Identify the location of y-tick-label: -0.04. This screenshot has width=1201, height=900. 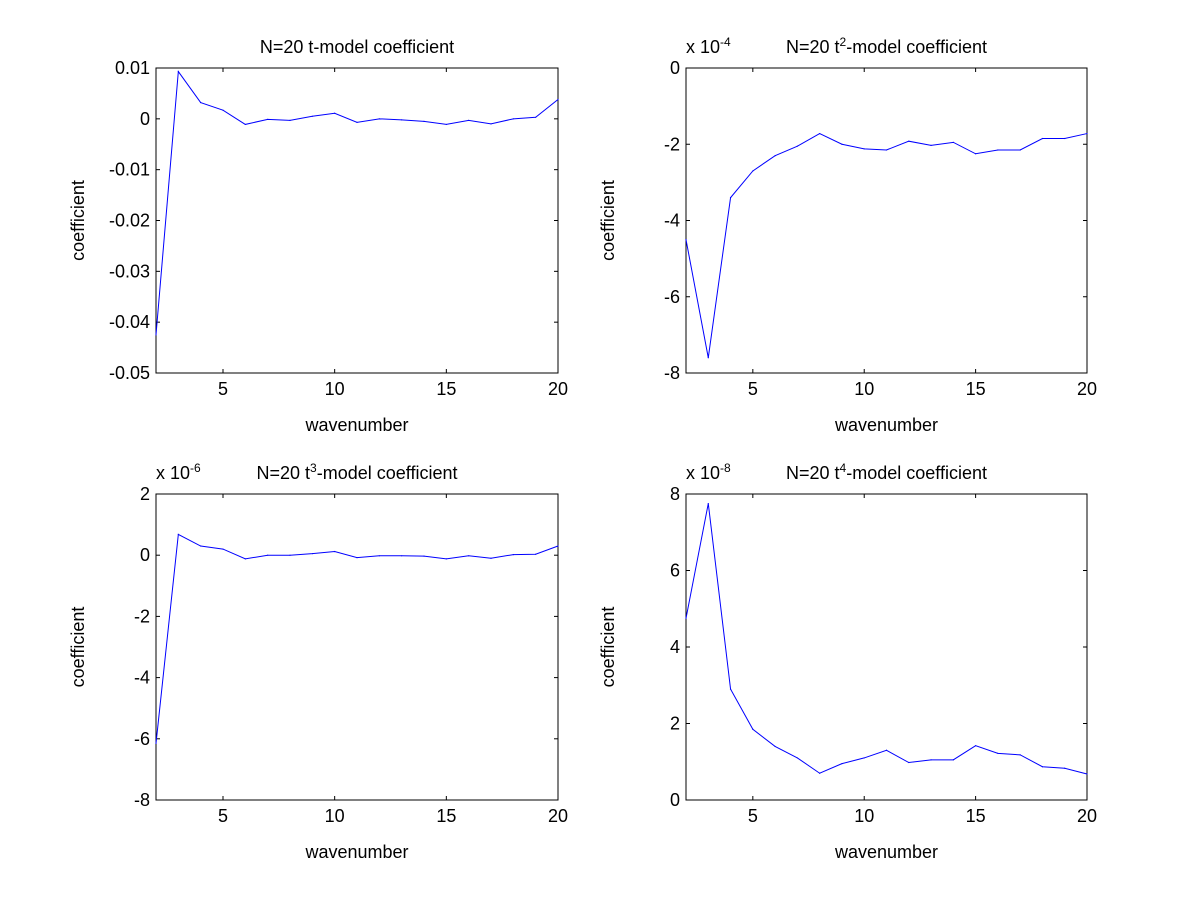
(129, 322).